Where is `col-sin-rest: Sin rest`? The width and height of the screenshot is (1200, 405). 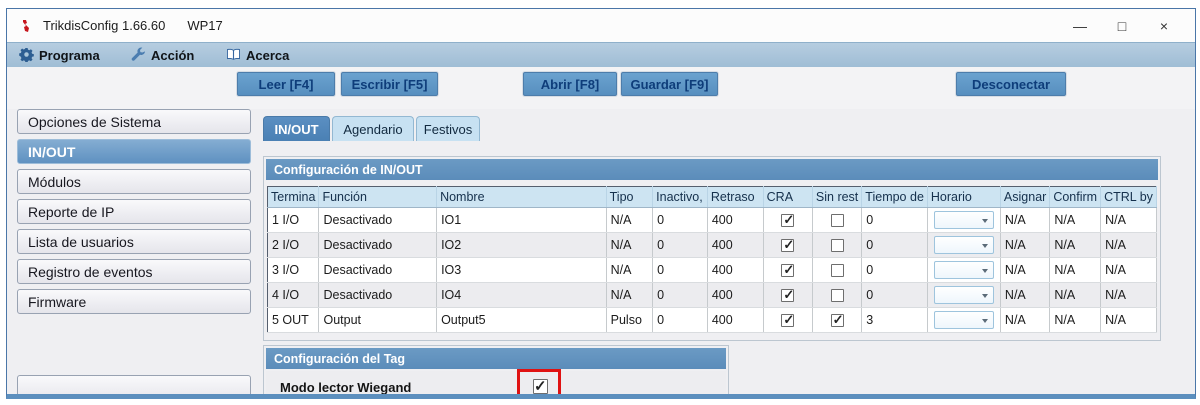
col-sin-rest: Sin rest is located at coordinates (837, 197).